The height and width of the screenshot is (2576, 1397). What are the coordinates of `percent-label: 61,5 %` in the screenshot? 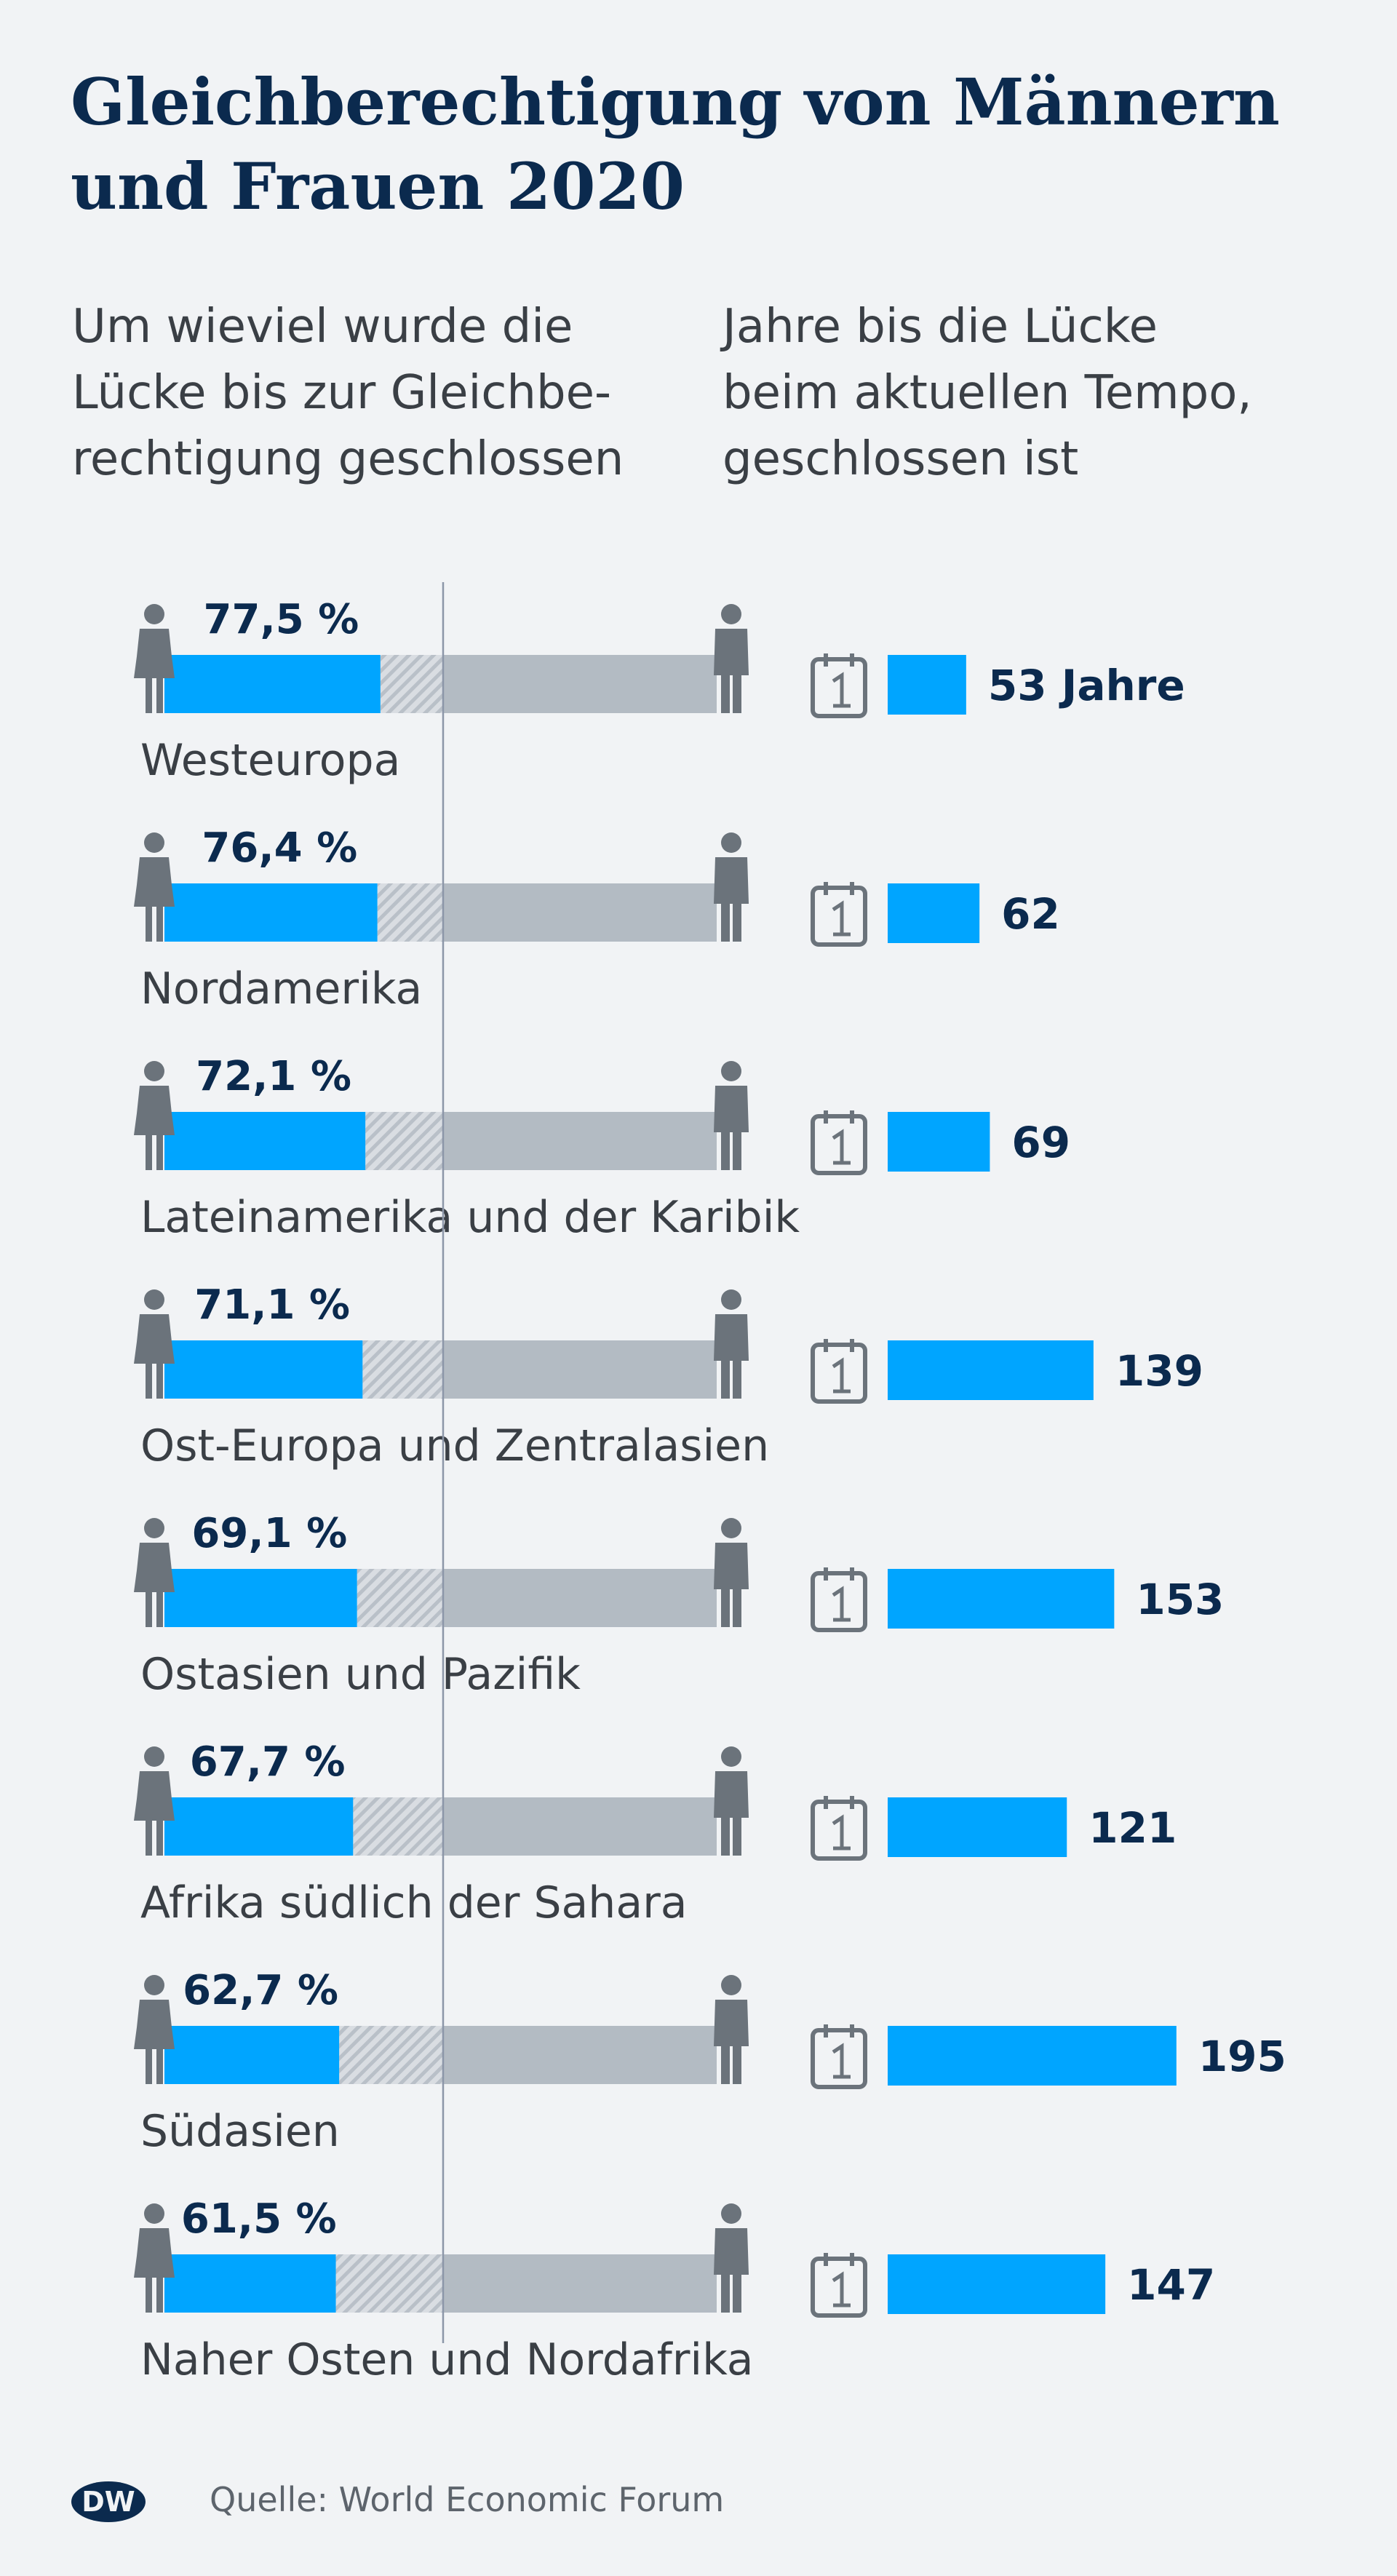 It's located at (259, 2219).